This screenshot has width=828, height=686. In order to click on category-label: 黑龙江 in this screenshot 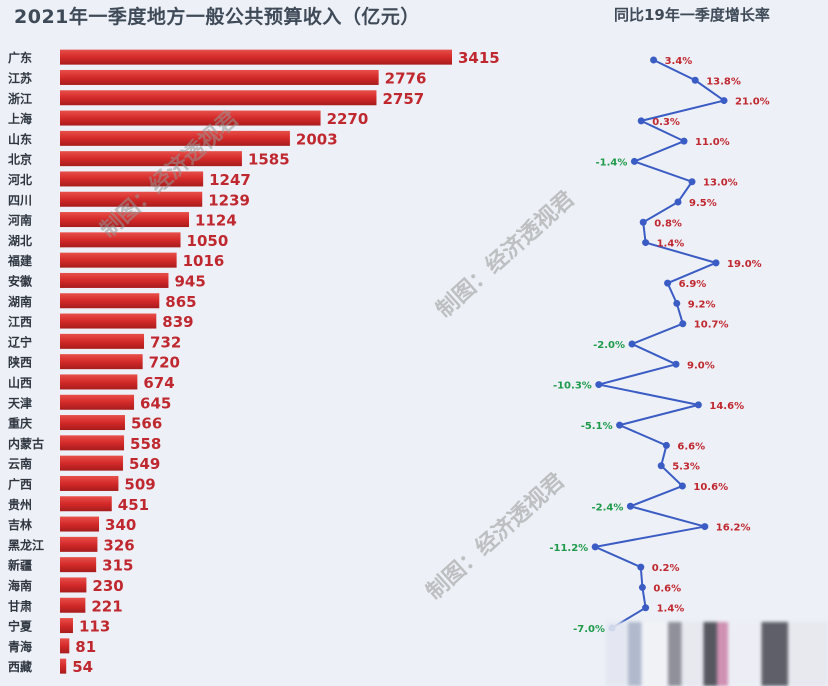, I will do `click(26, 544)`.